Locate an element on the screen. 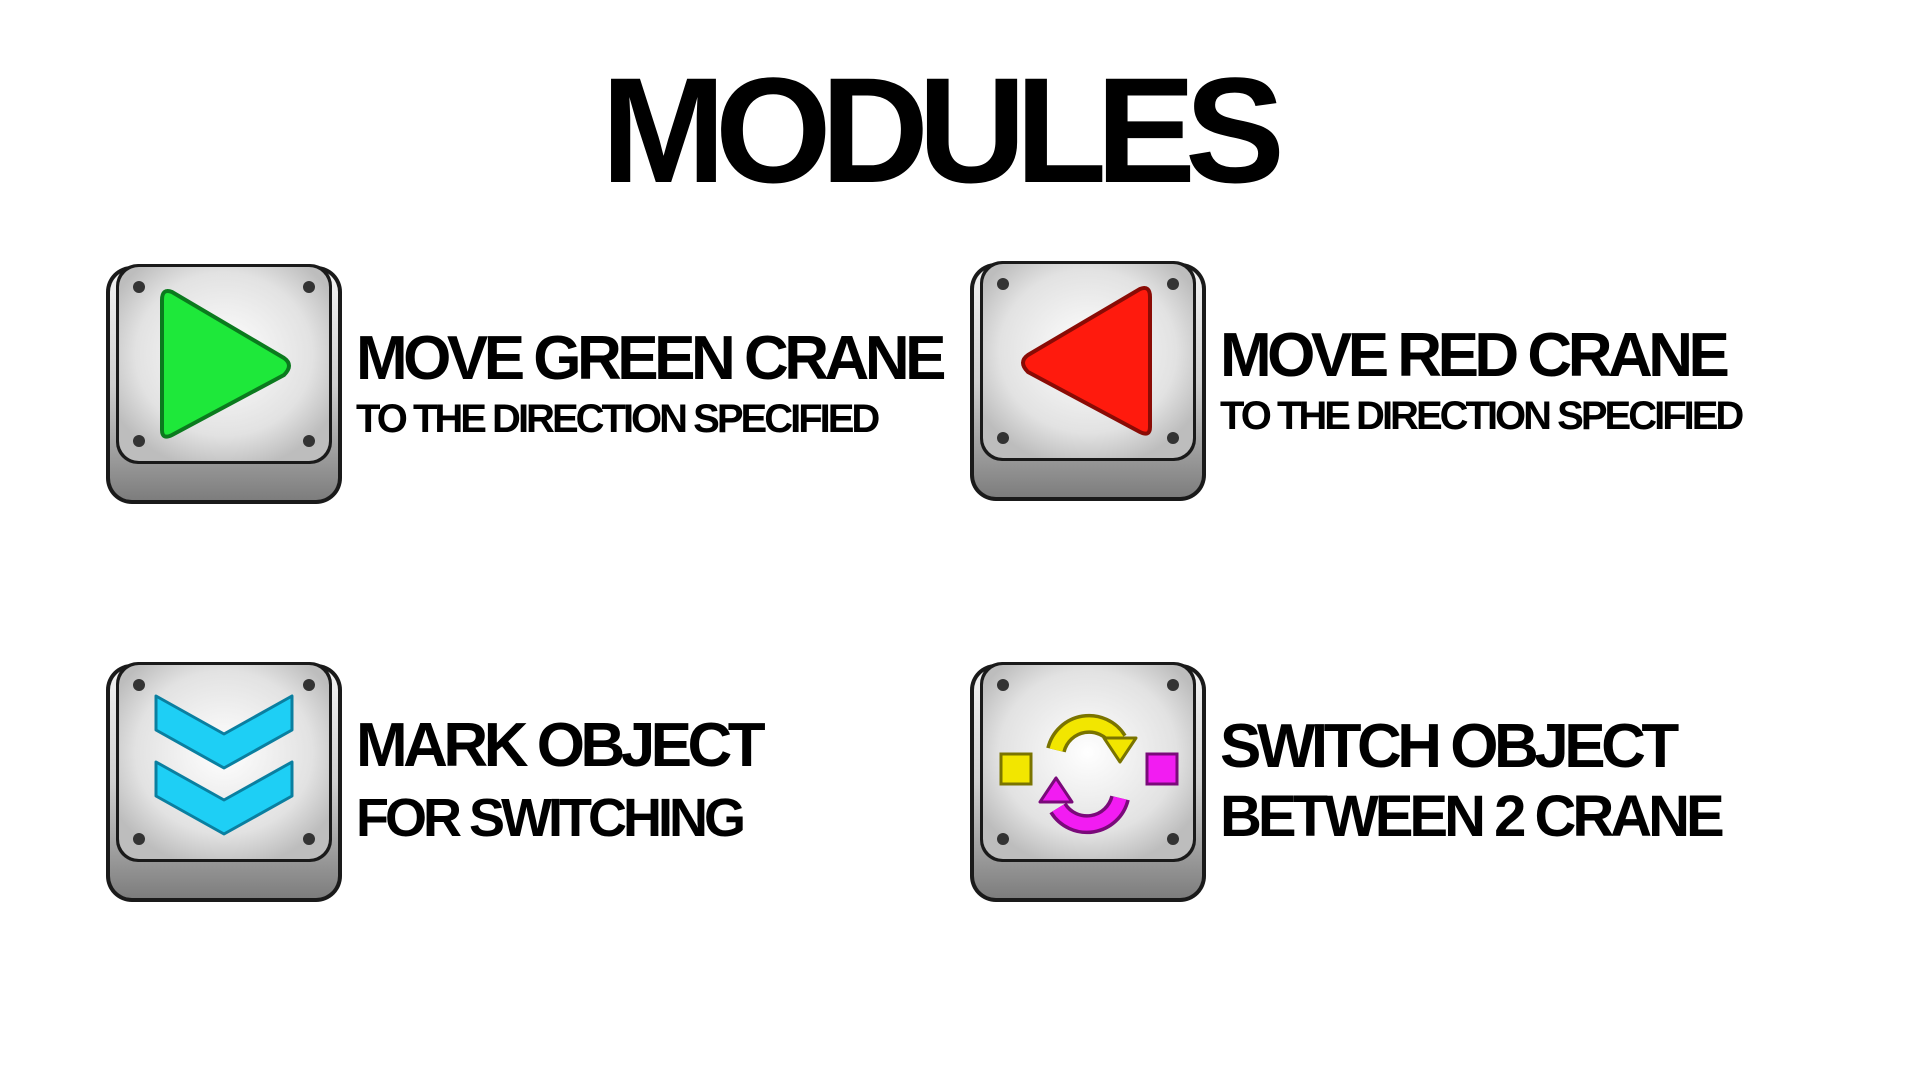  module-description: FOR SWITCHING is located at coordinates (551, 818).